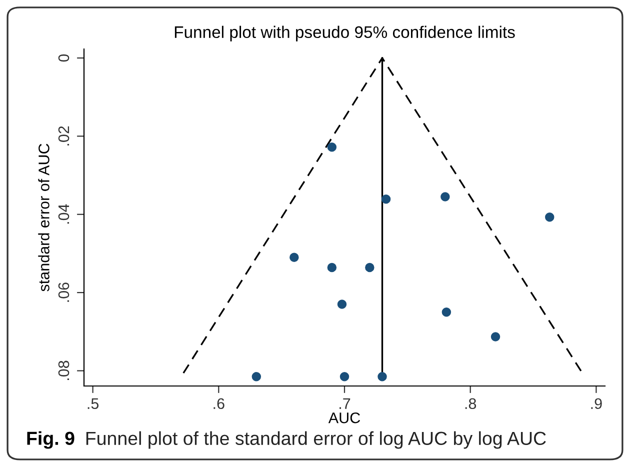  Describe the element at coordinates (64, 58) in the screenshot. I see `y-tick-label: 0` at that location.